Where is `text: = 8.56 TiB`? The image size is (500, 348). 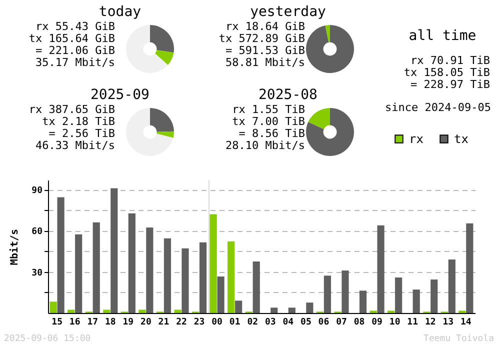
text: = 8.56 TiB is located at coordinates (271, 133).